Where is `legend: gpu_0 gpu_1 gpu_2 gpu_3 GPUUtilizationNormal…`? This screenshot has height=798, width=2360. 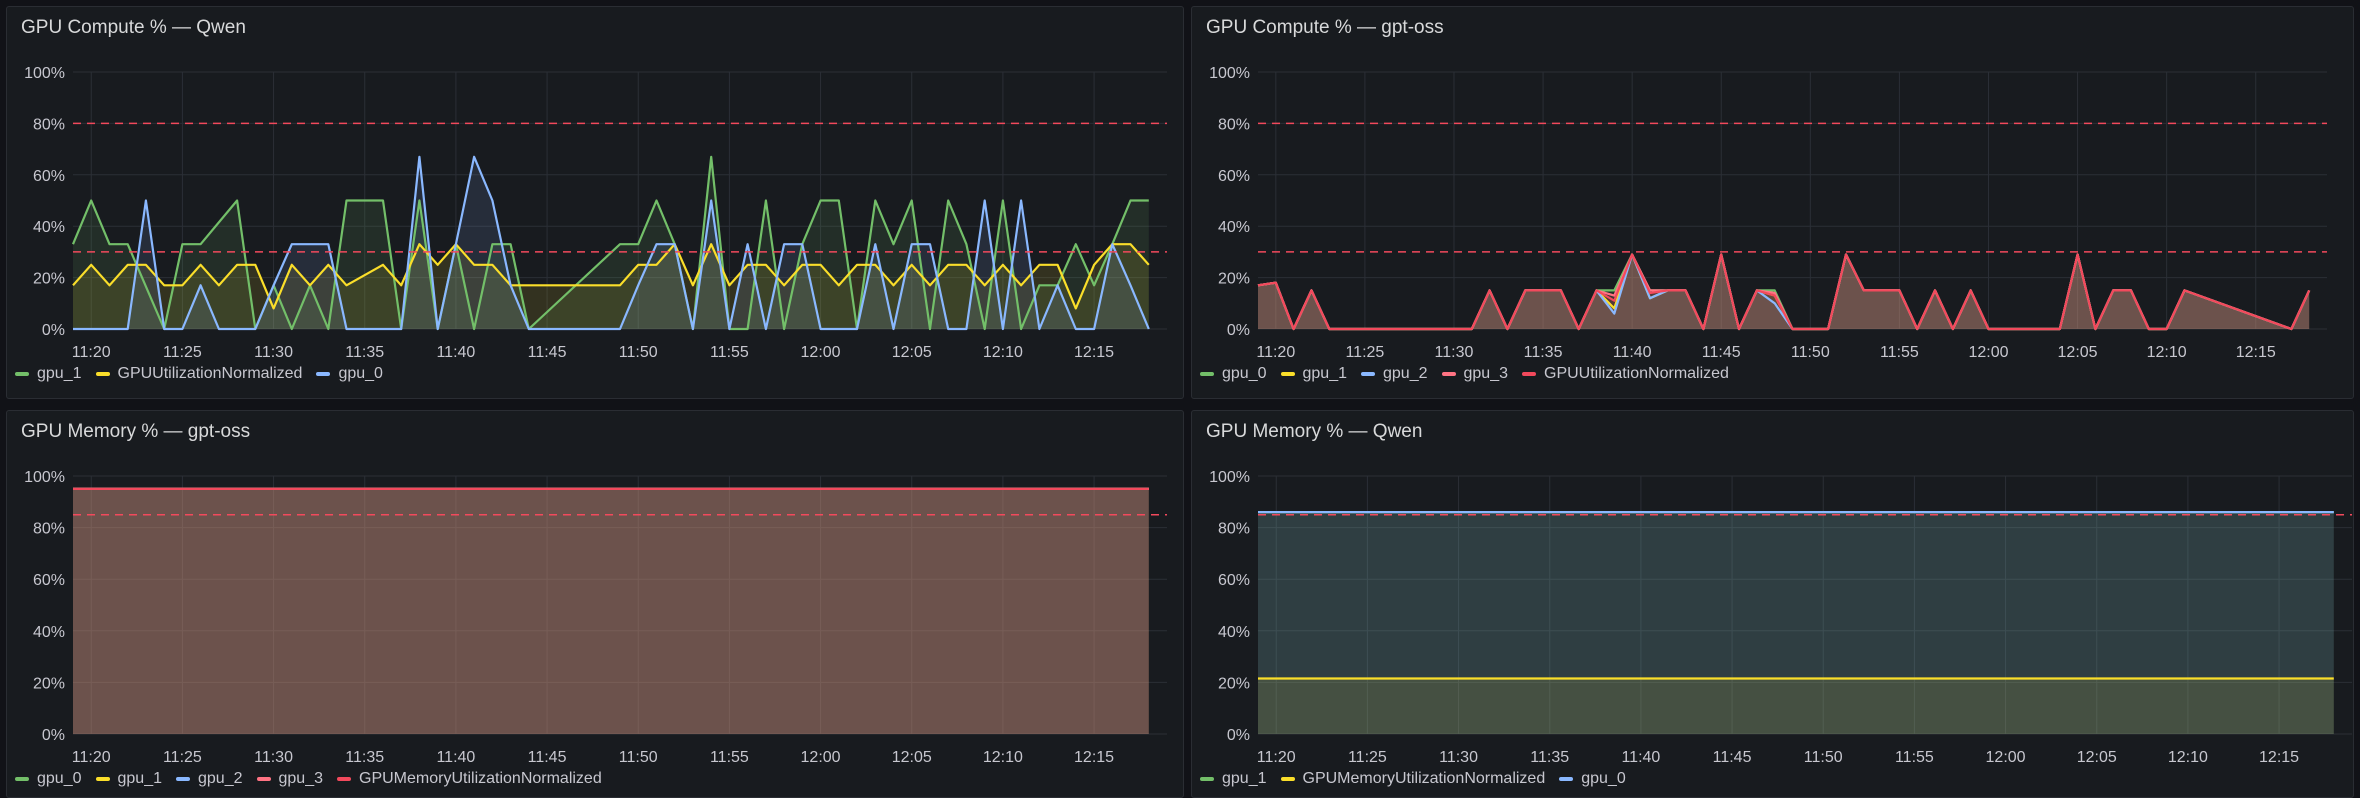 legend: gpu_0 gpu_1 gpu_2 gpu_3 GPUUtilizationNormal… is located at coordinates (1464, 374).